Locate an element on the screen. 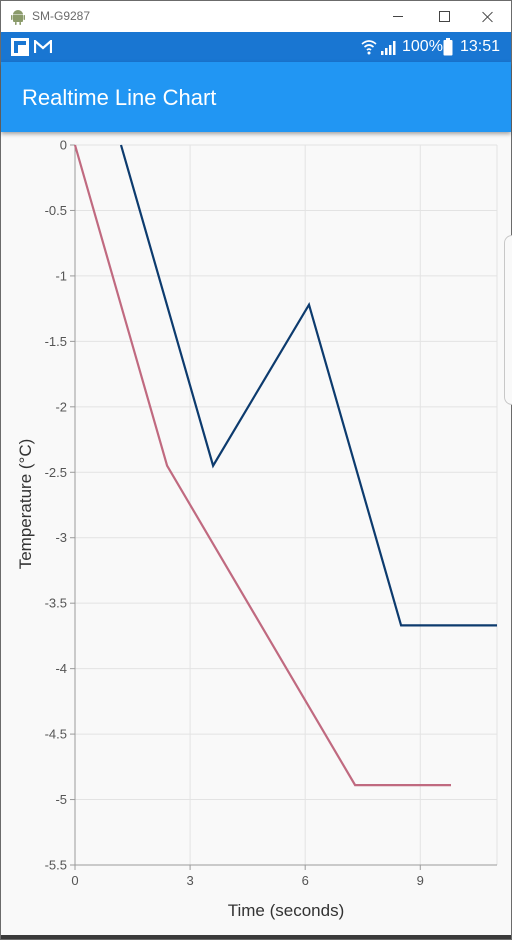 Image resolution: width=512 pixels, height=940 pixels. battery-percent: 100% is located at coordinates (422, 46).